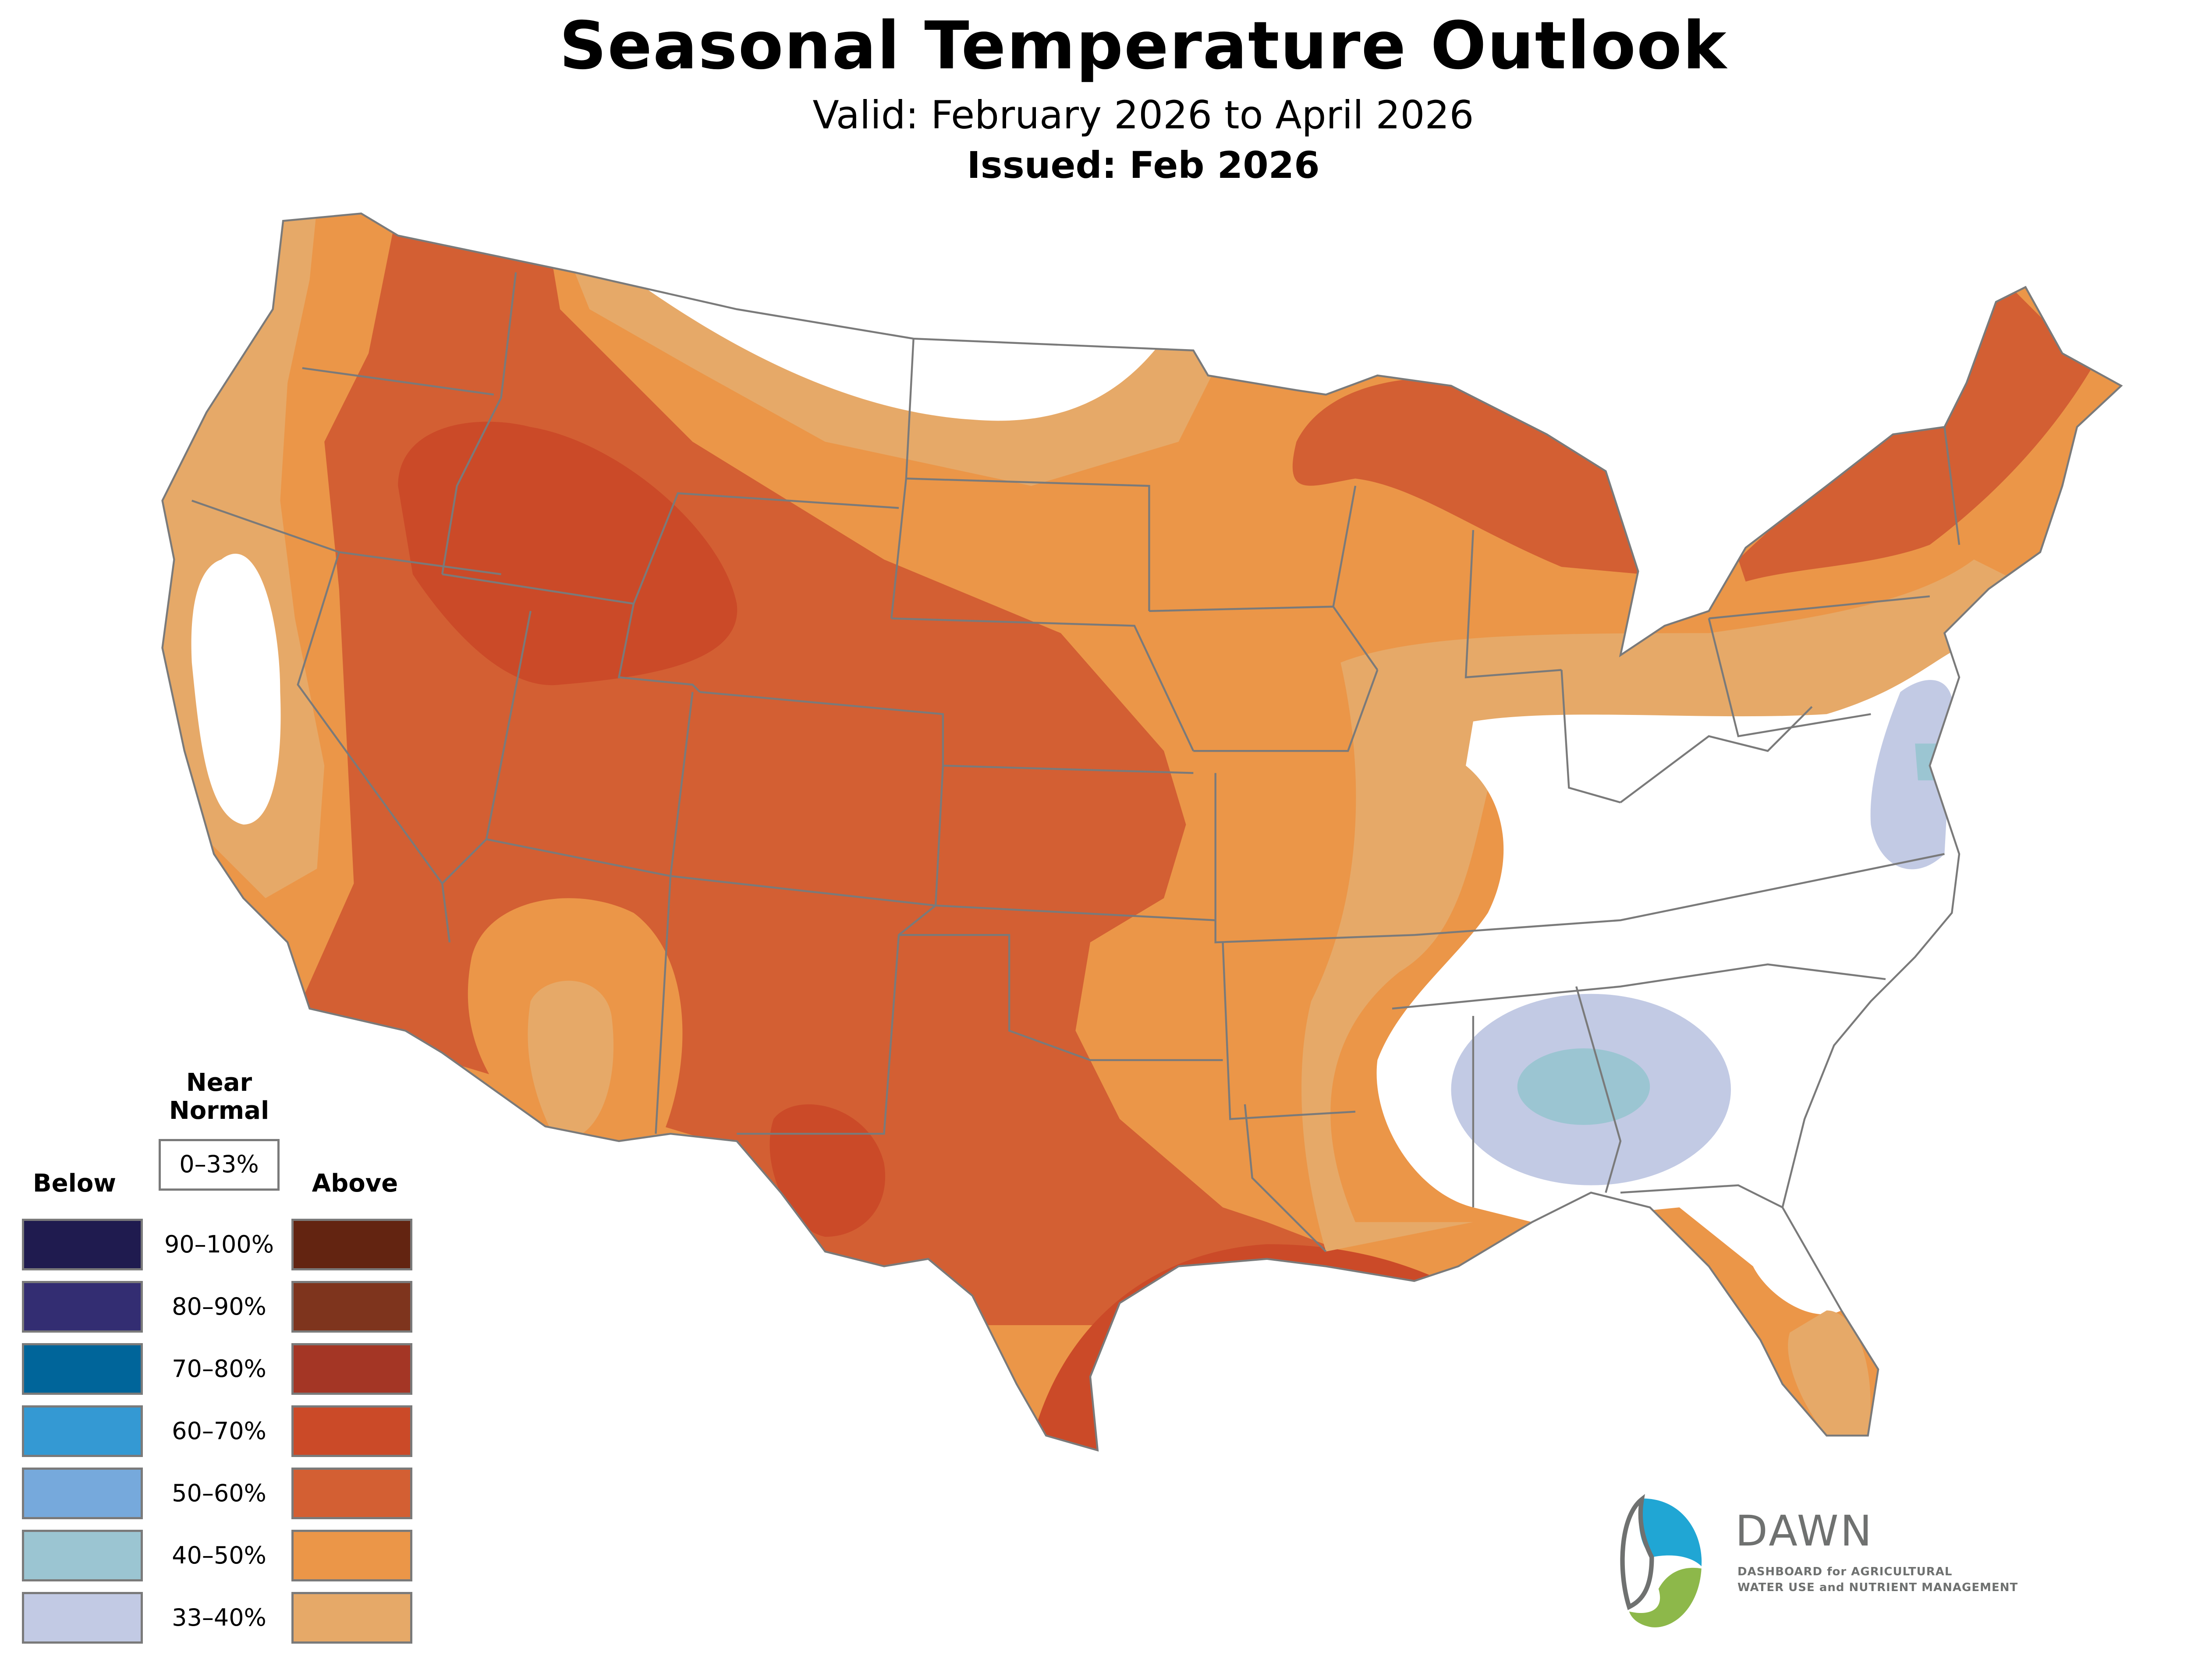 The height and width of the screenshot is (1680, 2191). I want to click on legend-range-label: 40–50%, so click(219, 1555).